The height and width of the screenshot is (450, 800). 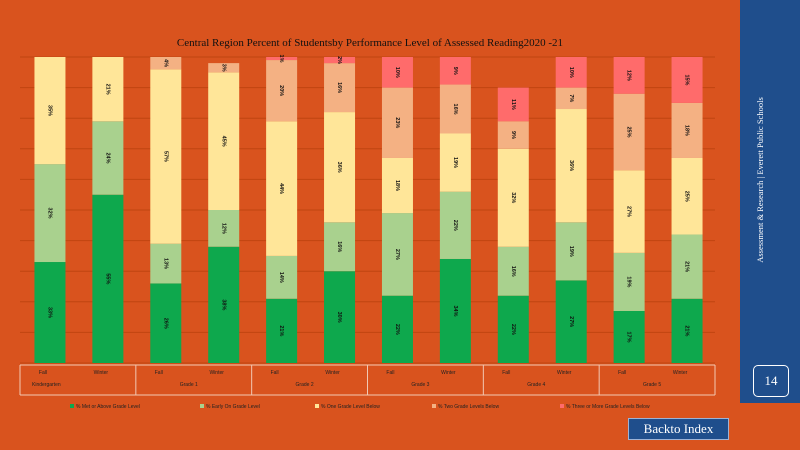 What do you see at coordinates (771, 381) in the screenshot?
I see `page-number: 14` at bounding box center [771, 381].